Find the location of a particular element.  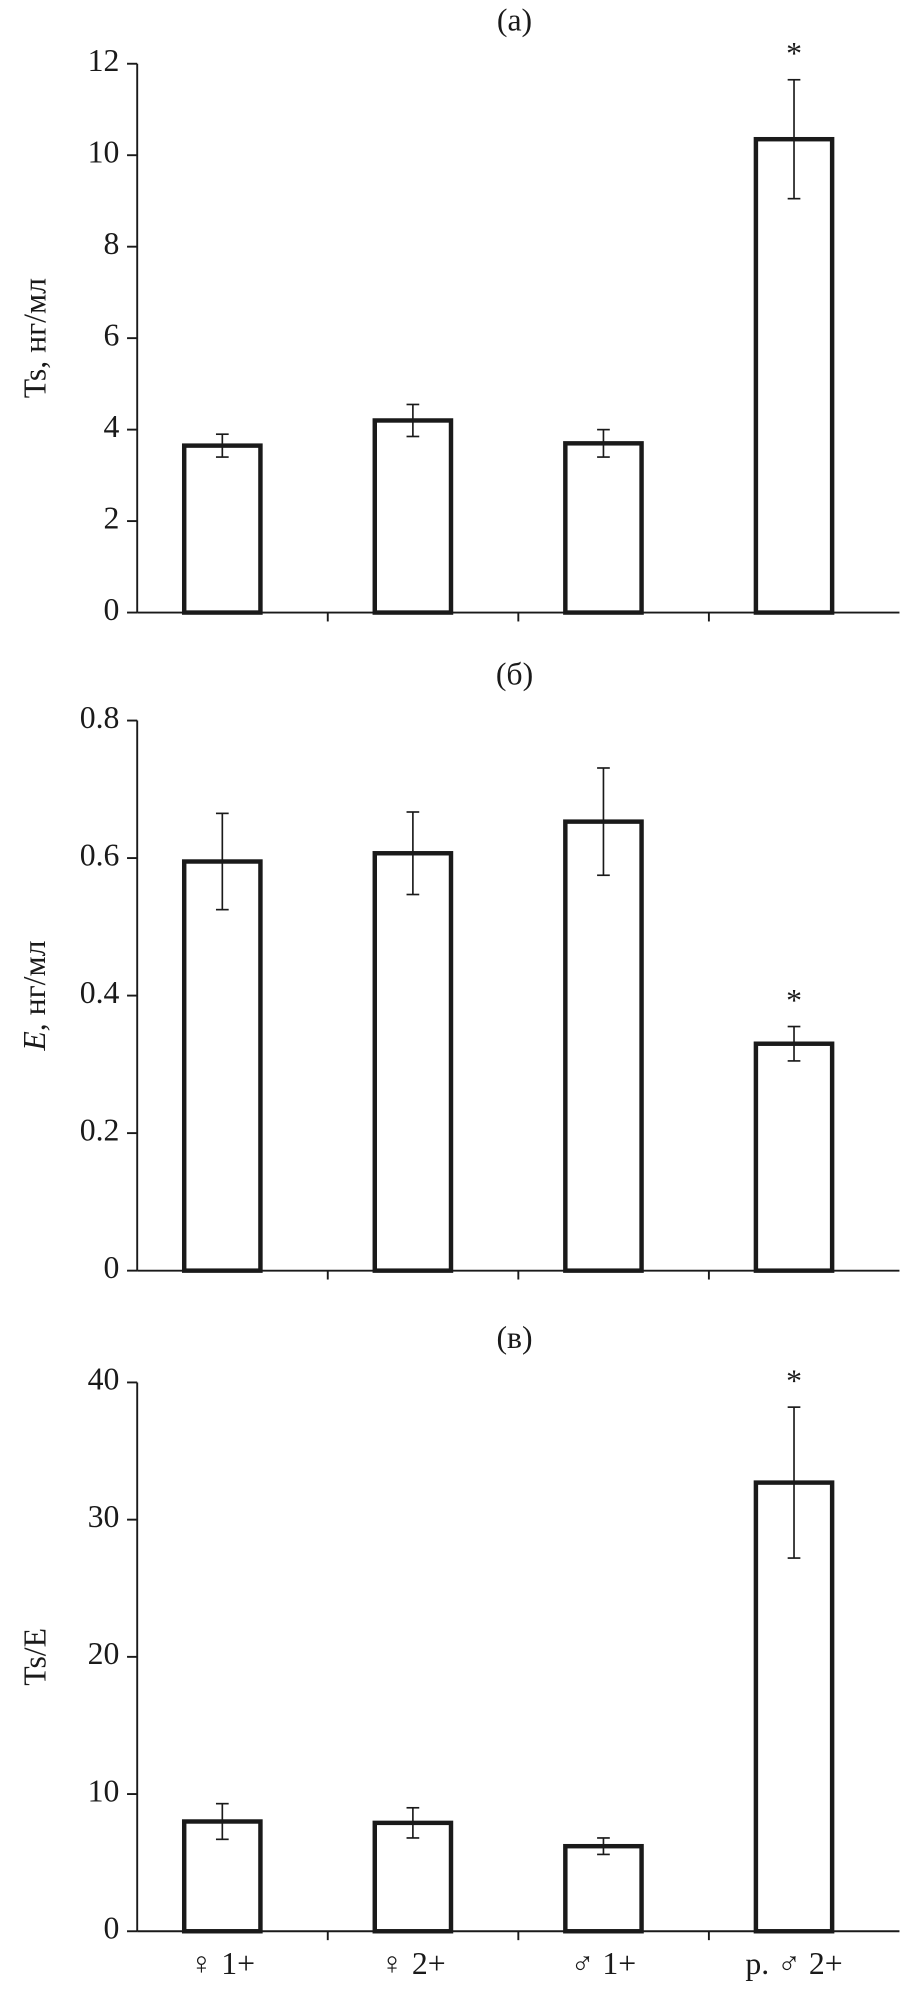

y-axis-label-symbol: E, is located at coordinates (34, 1033).